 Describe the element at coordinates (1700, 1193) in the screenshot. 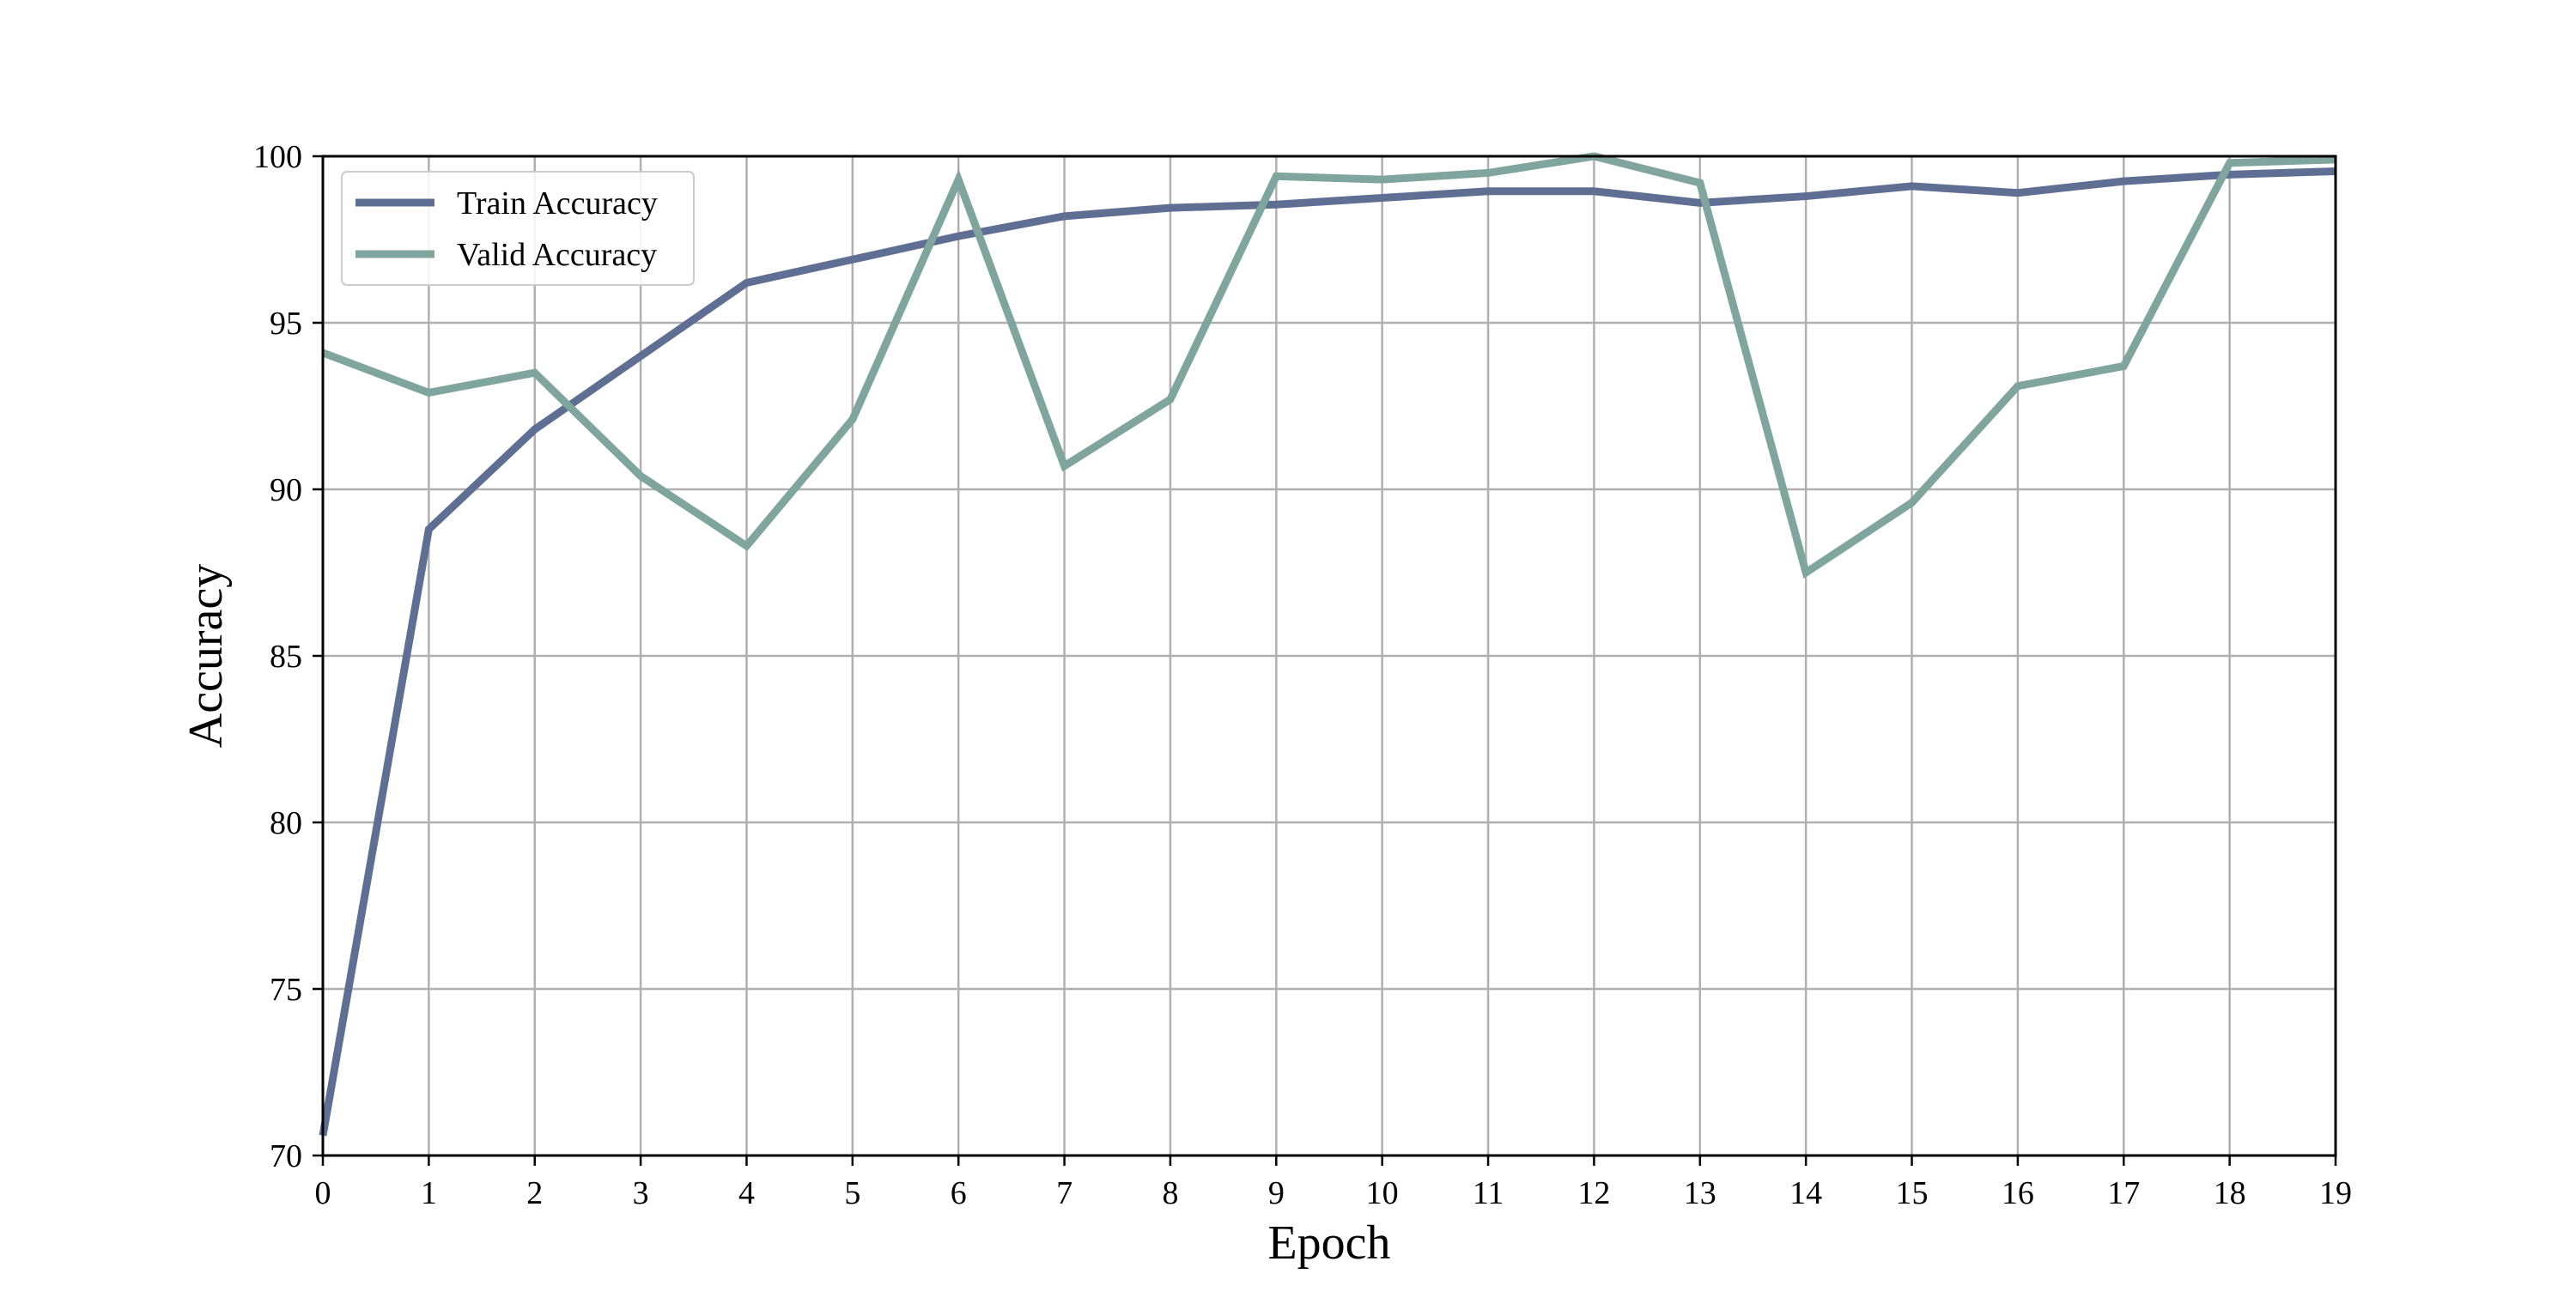

I see `x-tick-label: 13` at that location.